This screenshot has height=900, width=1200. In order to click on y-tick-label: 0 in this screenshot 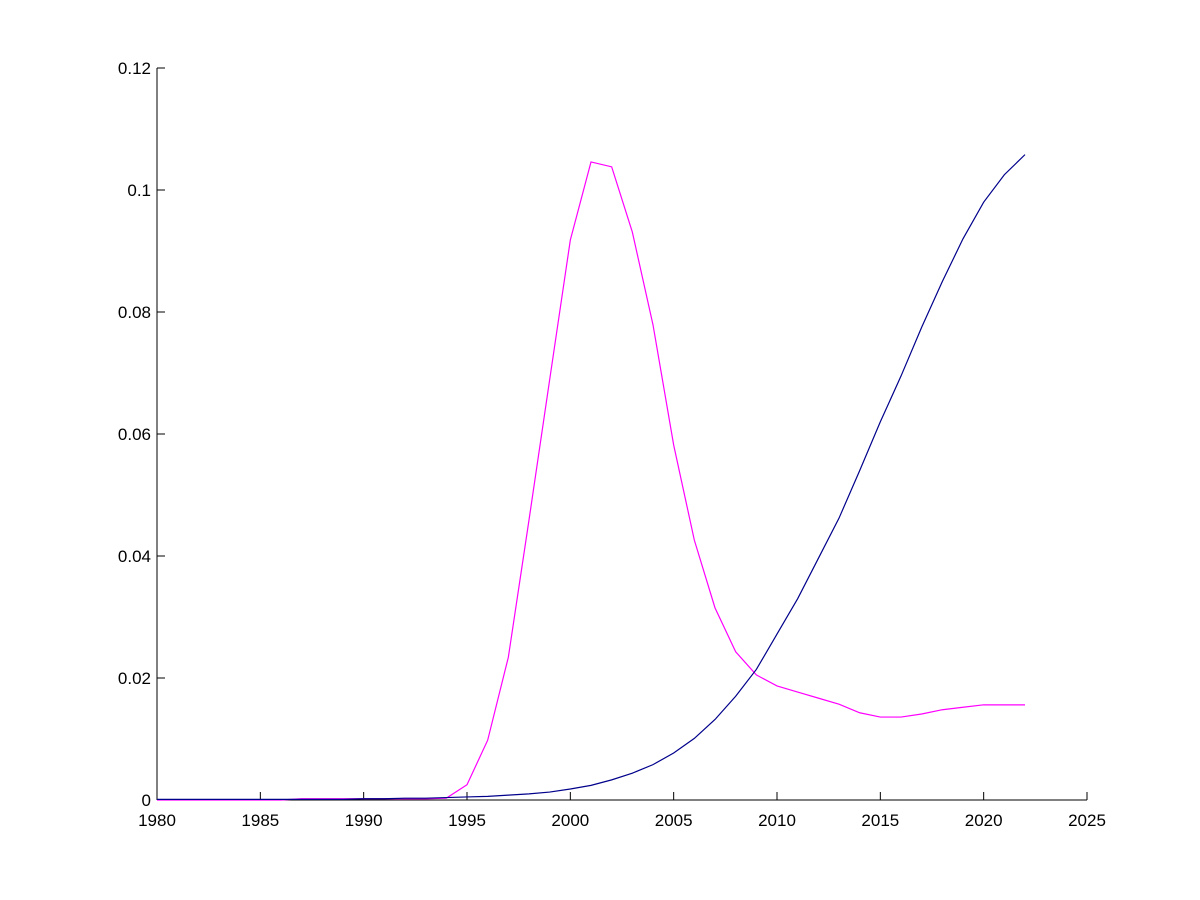, I will do `click(146, 800)`.